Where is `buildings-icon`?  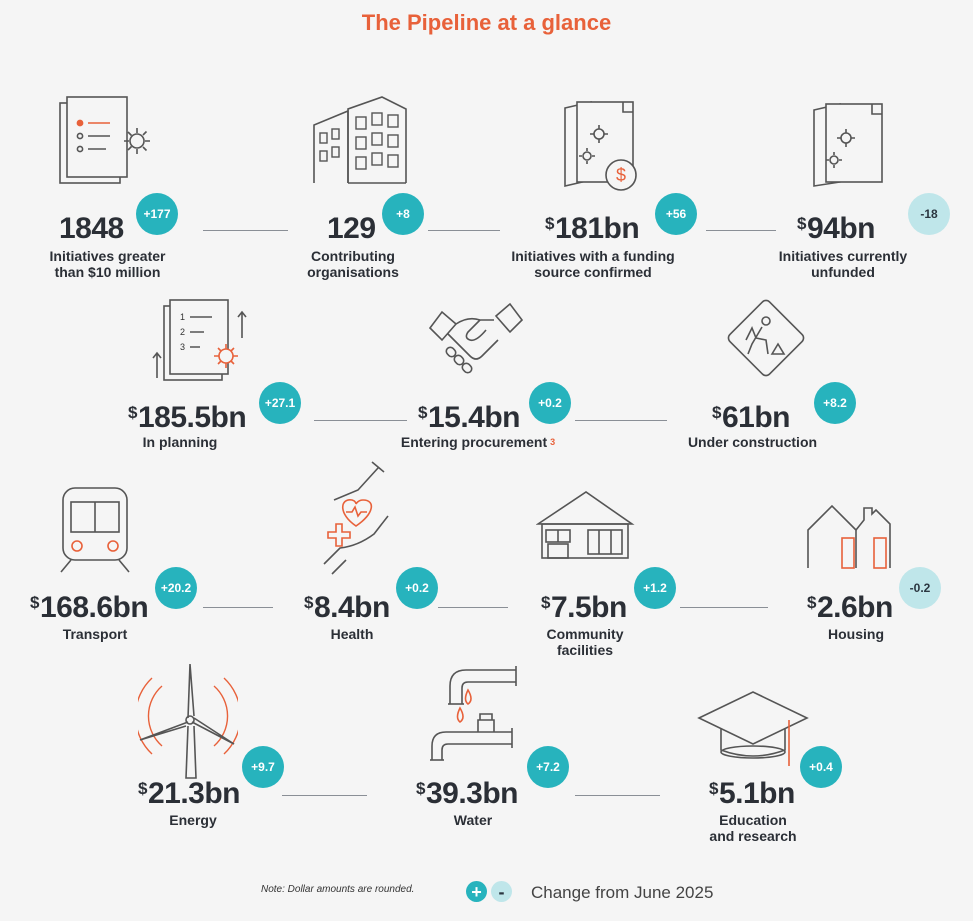
buildings-icon is located at coordinates (360, 141).